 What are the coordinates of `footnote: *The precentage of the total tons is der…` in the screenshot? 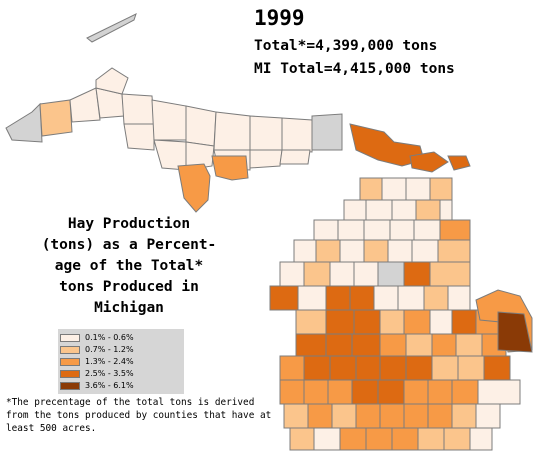 It's located at (139, 415).